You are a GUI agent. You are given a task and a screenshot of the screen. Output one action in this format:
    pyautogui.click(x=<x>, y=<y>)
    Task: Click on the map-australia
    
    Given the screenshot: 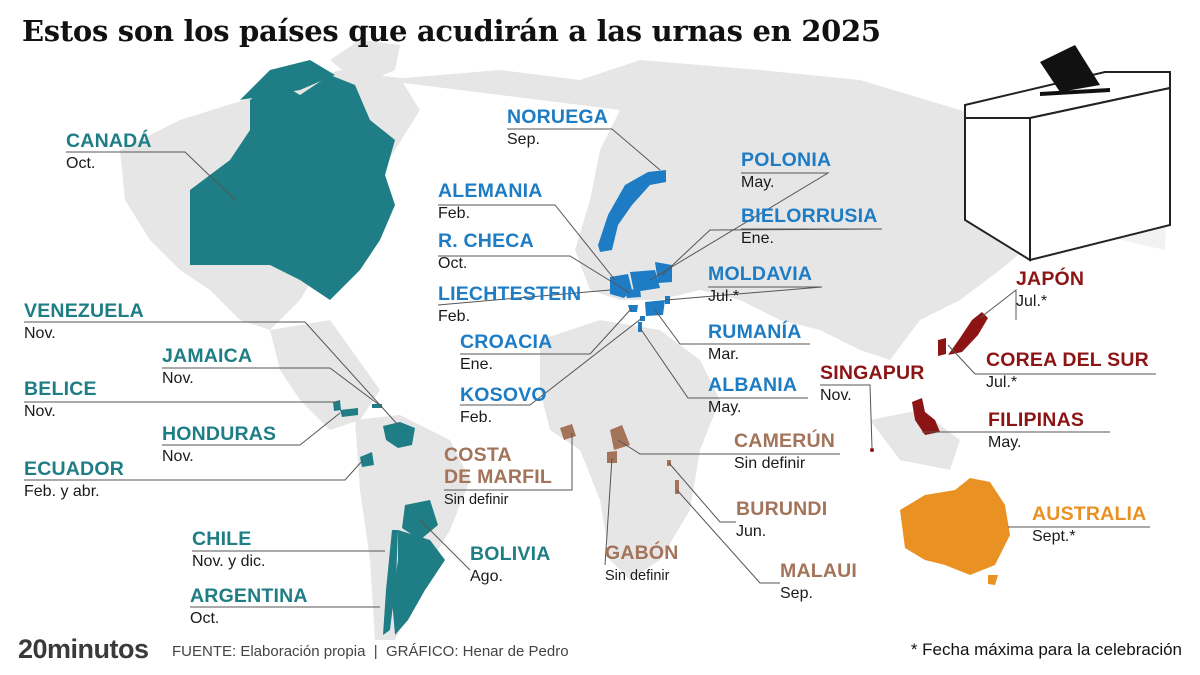 What is the action you would take?
    pyautogui.click(x=955, y=526)
    